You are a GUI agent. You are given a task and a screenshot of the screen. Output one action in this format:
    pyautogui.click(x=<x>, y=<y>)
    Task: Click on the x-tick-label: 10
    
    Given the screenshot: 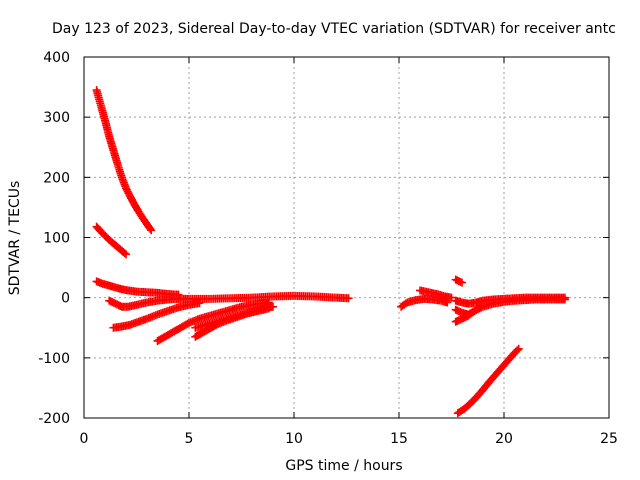 What is the action you would take?
    pyautogui.click(x=294, y=439)
    